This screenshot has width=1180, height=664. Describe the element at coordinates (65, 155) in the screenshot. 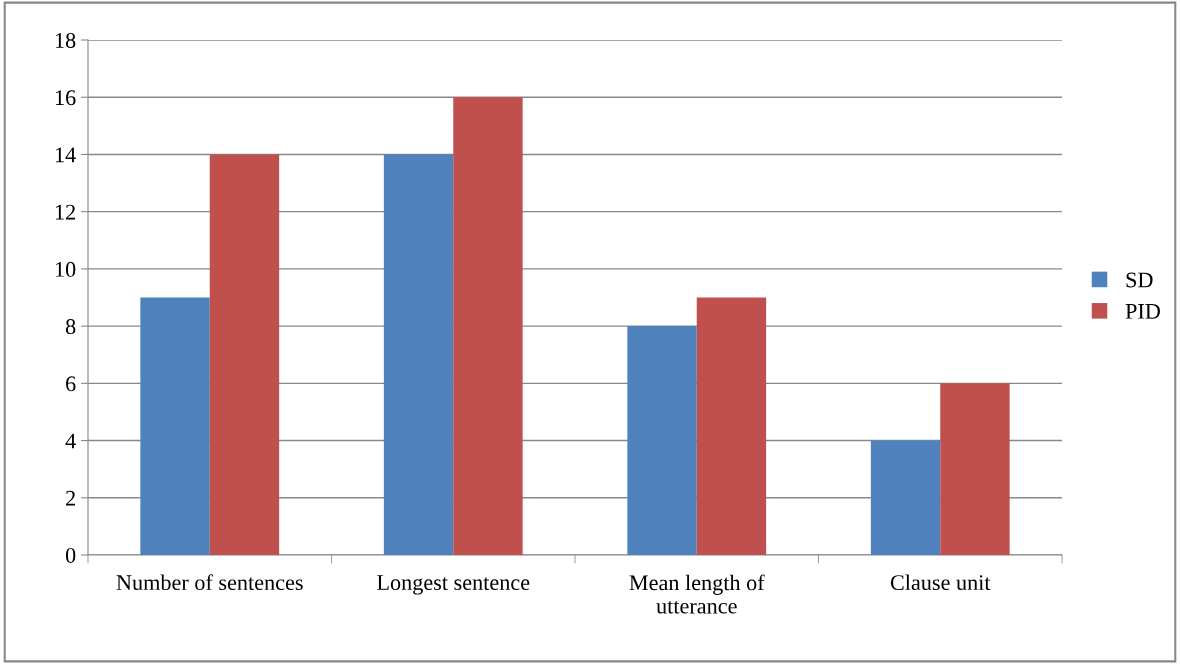

I see `y-tick-label: 14` at that location.